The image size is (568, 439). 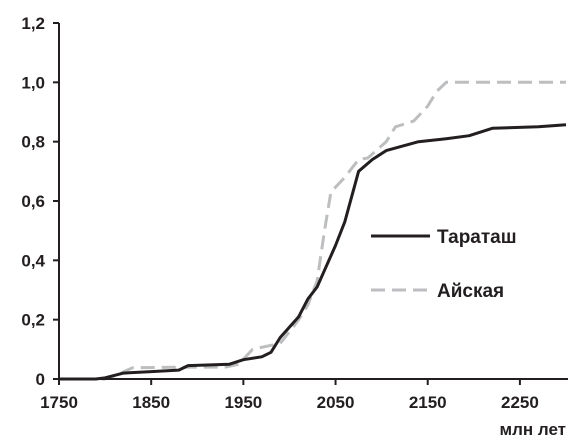 I want to click on y-ticks: 0 0,2 0,4 0,6 0,8 1,0 1,2, so click(x=40, y=201).